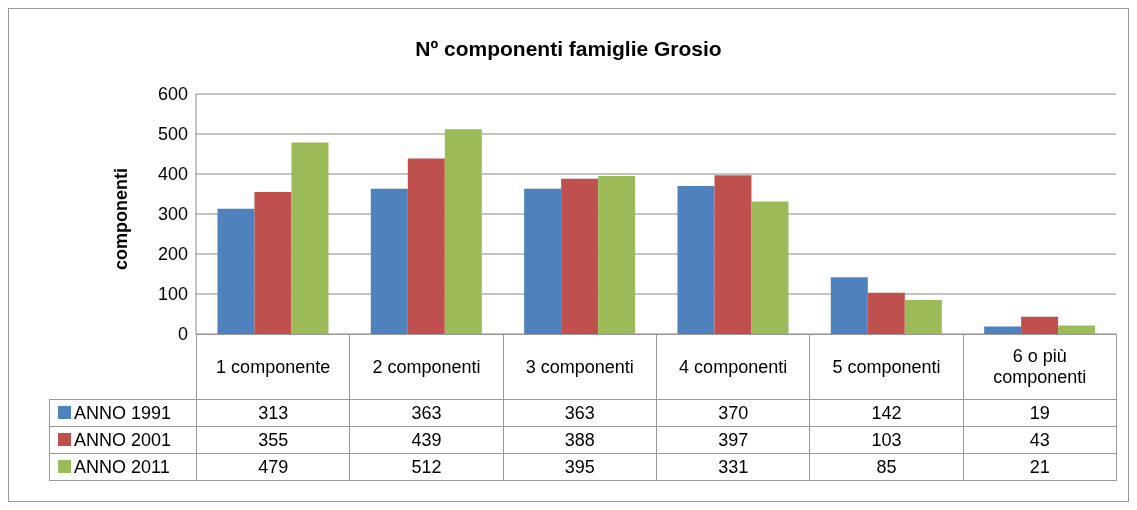  What do you see at coordinates (580, 467) in the screenshot?
I see `data-label: 395` at bounding box center [580, 467].